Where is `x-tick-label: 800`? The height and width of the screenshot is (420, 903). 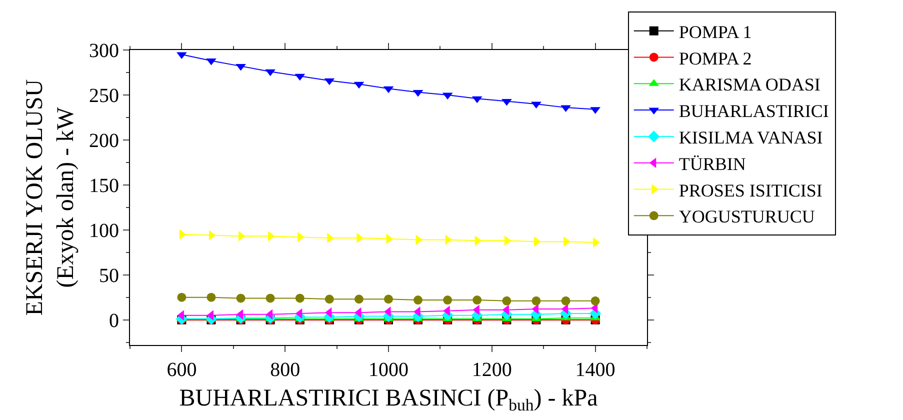 x-tick-label: 800 is located at coordinates (285, 370).